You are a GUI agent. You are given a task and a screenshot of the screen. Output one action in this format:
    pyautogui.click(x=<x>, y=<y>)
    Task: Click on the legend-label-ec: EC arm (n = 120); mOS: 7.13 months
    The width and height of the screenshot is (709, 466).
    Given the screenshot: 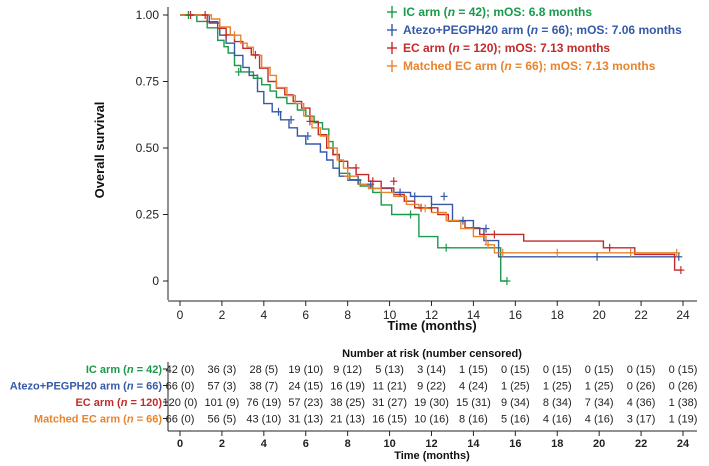 What is the action you would take?
    pyautogui.click(x=506, y=48)
    